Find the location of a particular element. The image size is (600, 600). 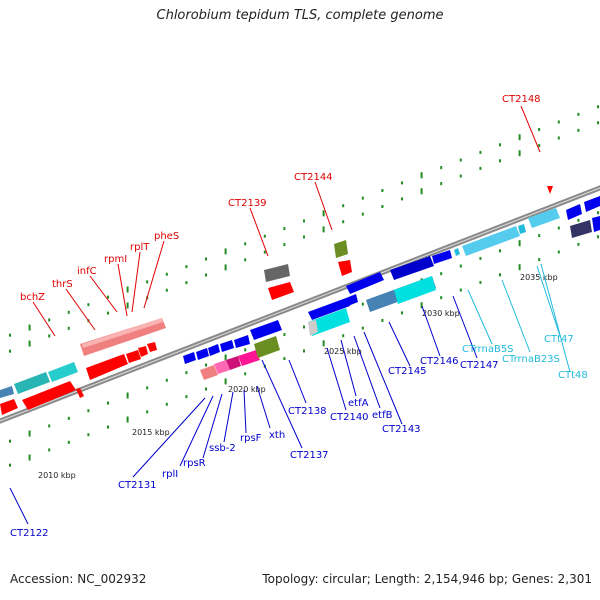

gene-label: CT2137 is located at coordinates (309, 455).